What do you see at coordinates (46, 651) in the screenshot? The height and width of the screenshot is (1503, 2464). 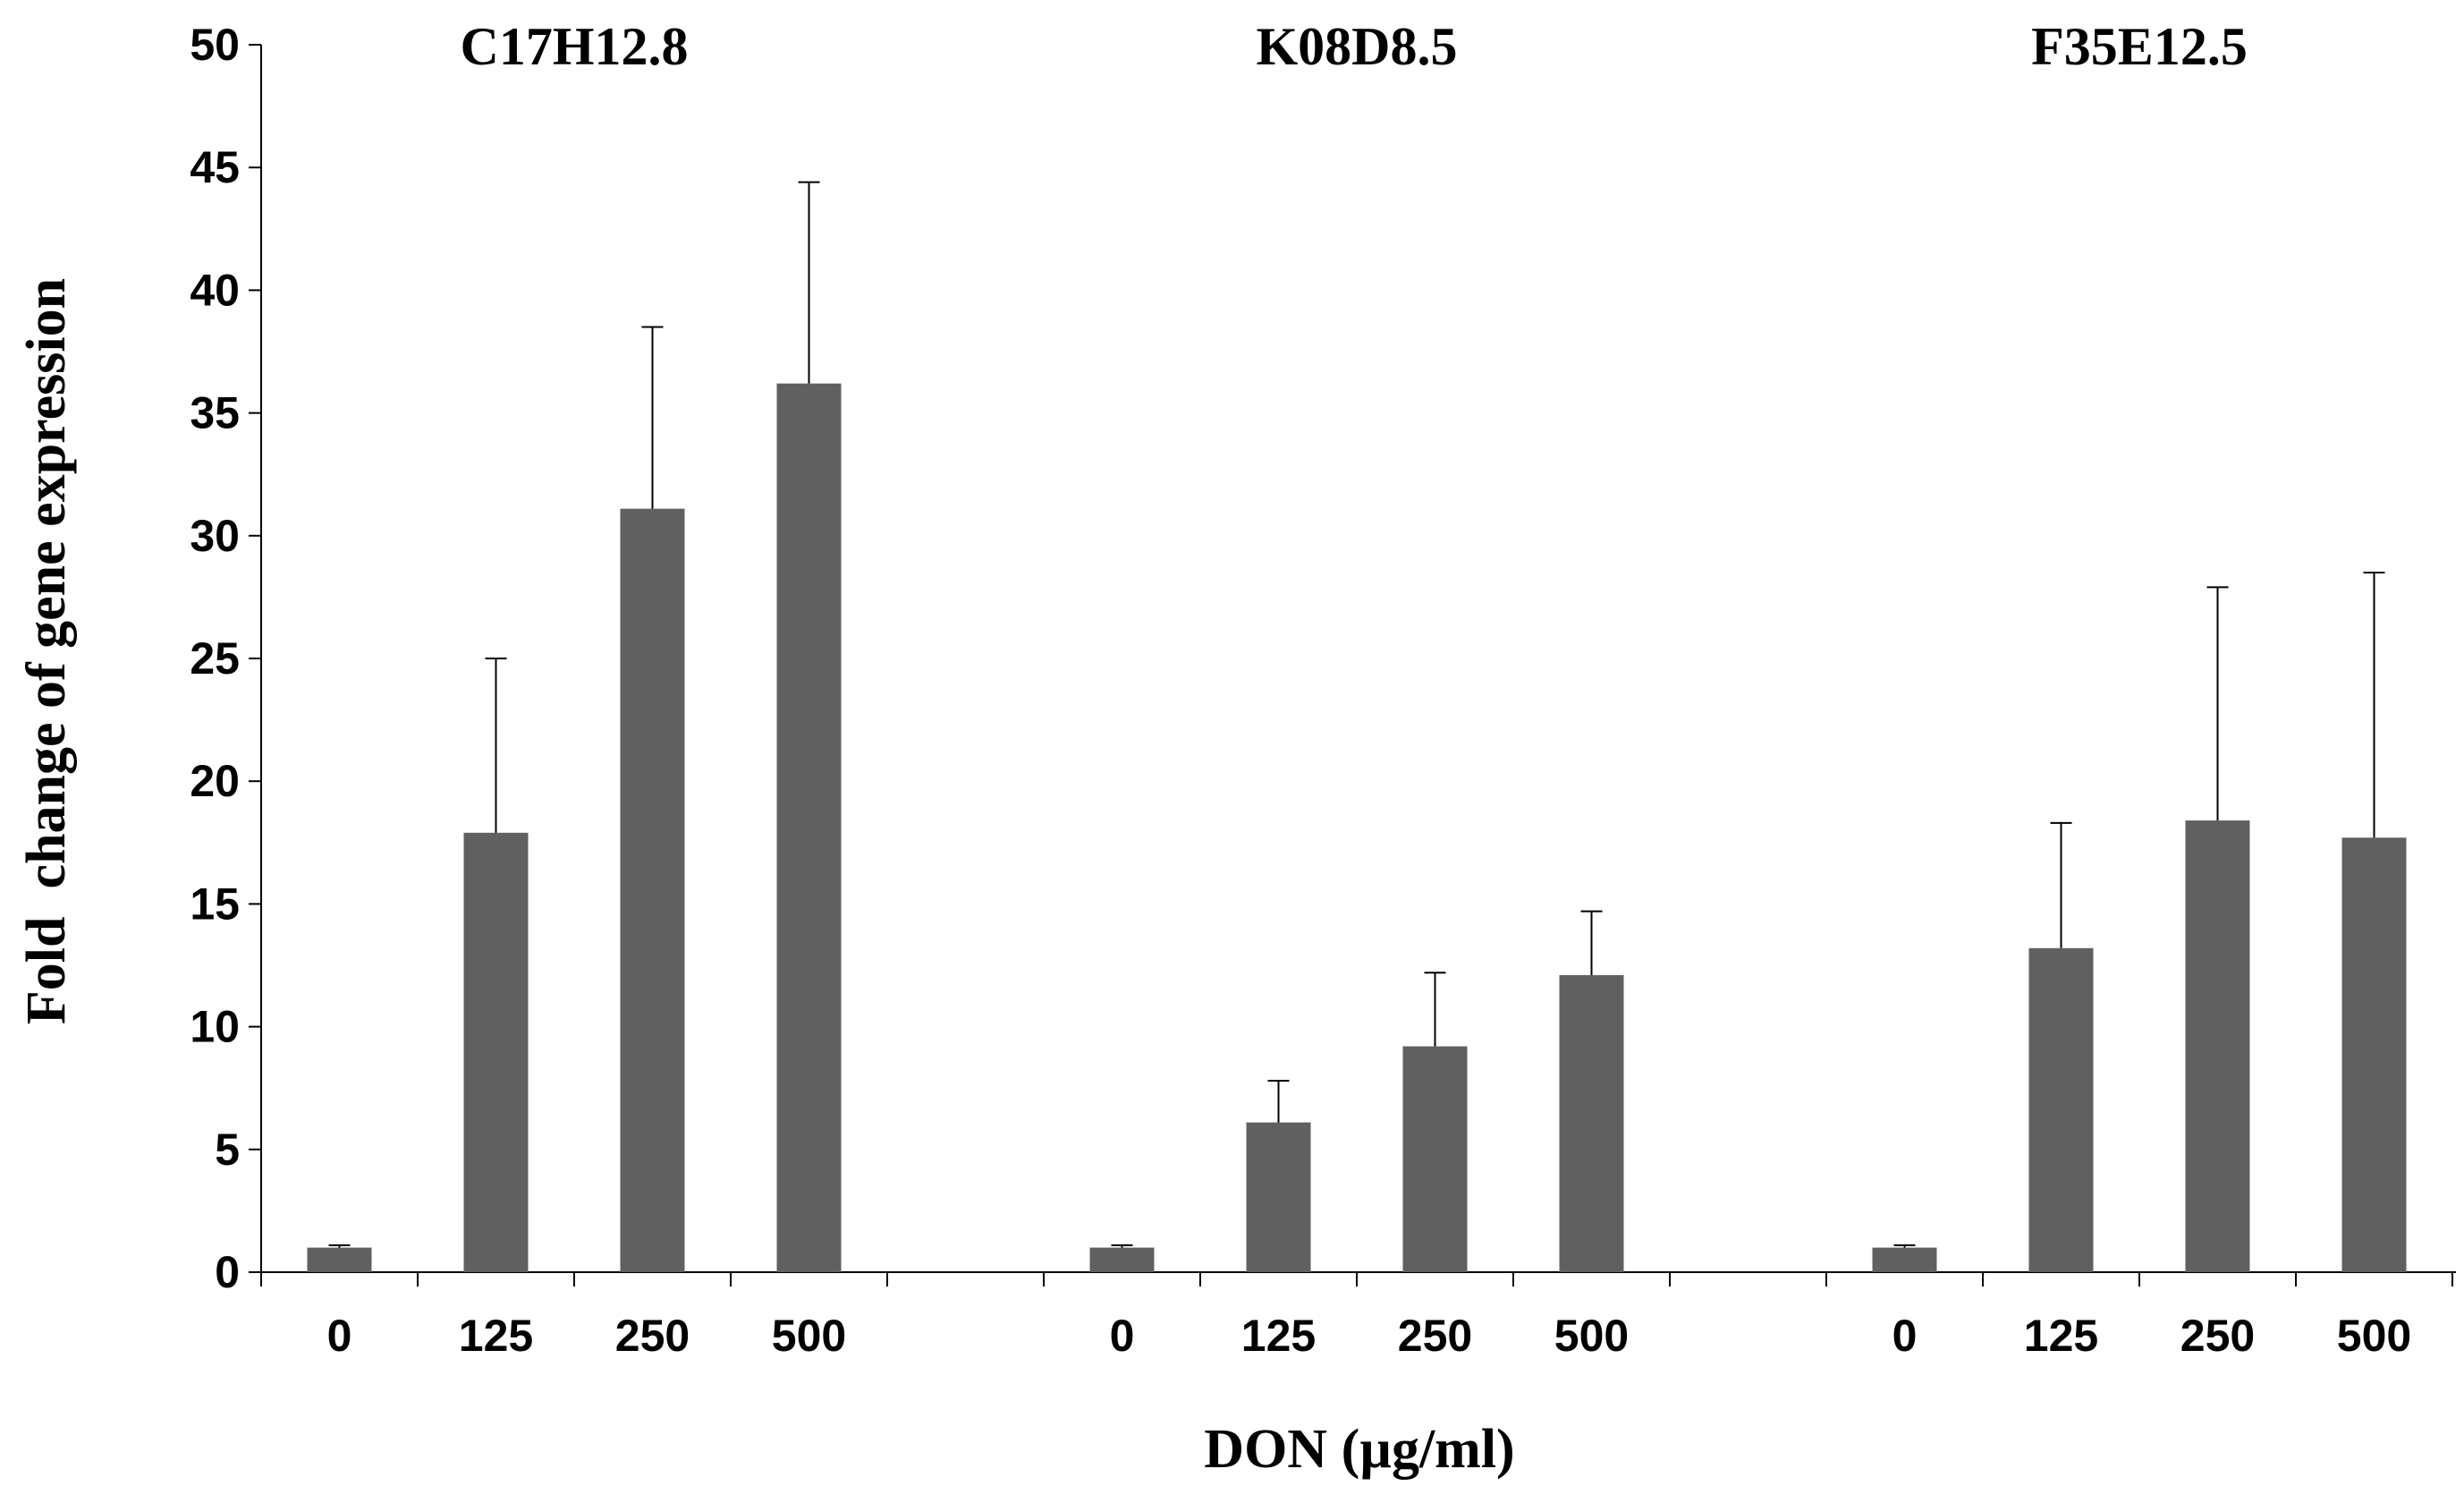 I see `y-axis-title: Fold change of gene expression` at bounding box center [46, 651].